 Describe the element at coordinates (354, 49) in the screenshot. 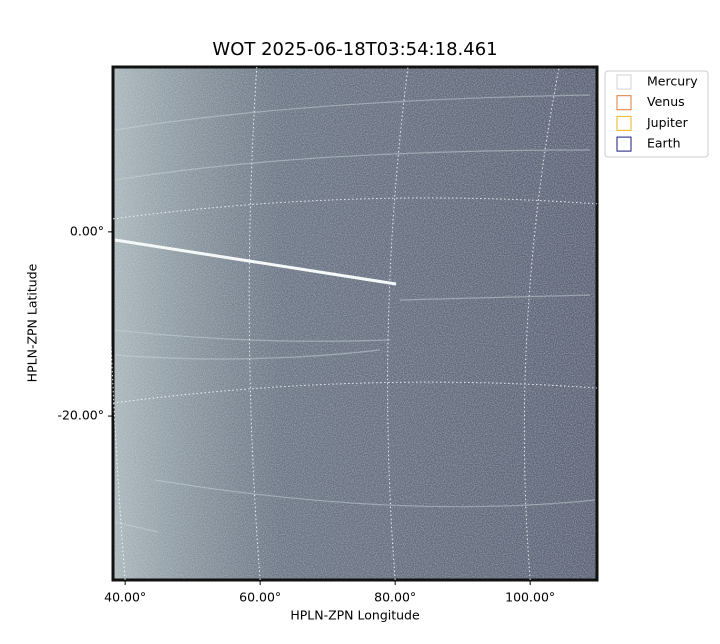

I see `chart-title: WOT 2025-06-18T03:54:18.461` at that location.